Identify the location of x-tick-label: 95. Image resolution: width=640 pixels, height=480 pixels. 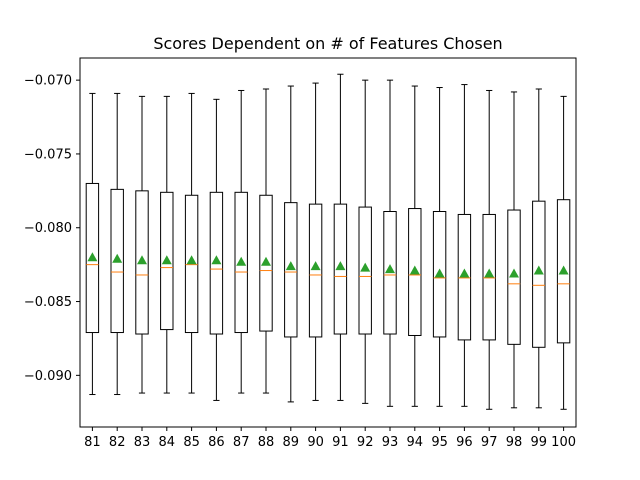
(439, 442).